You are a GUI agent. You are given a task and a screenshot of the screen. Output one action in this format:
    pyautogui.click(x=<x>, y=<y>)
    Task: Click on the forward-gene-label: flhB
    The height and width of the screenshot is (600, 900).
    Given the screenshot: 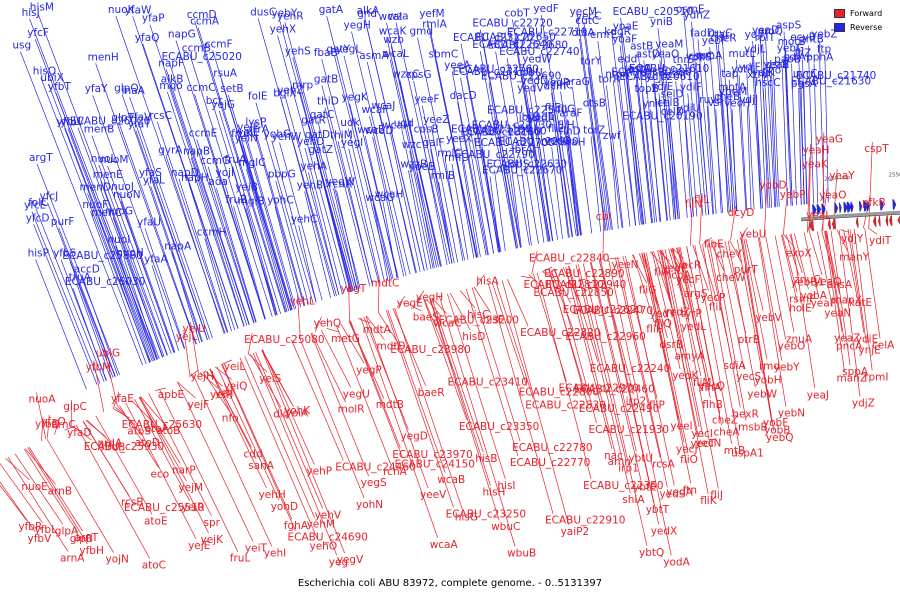 What is the action you would take?
    pyautogui.click(x=712, y=405)
    